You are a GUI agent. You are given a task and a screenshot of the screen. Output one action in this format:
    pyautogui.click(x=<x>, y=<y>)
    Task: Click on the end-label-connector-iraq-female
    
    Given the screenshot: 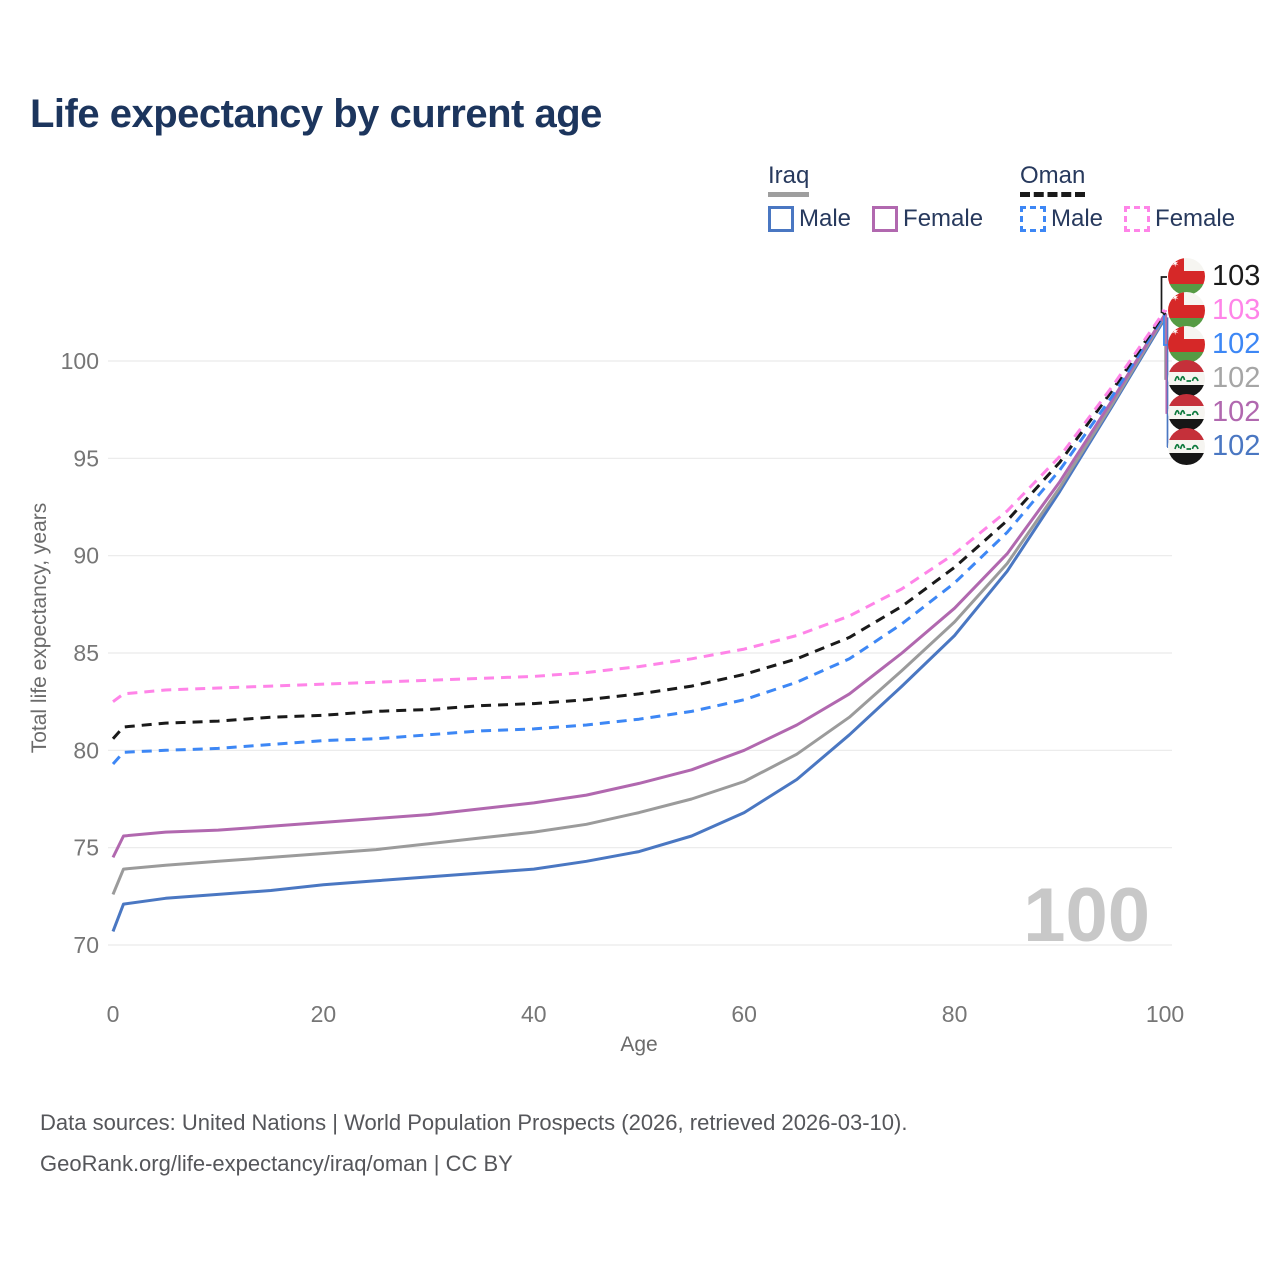 What is the action you would take?
    pyautogui.click(x=1166, y=363)
    